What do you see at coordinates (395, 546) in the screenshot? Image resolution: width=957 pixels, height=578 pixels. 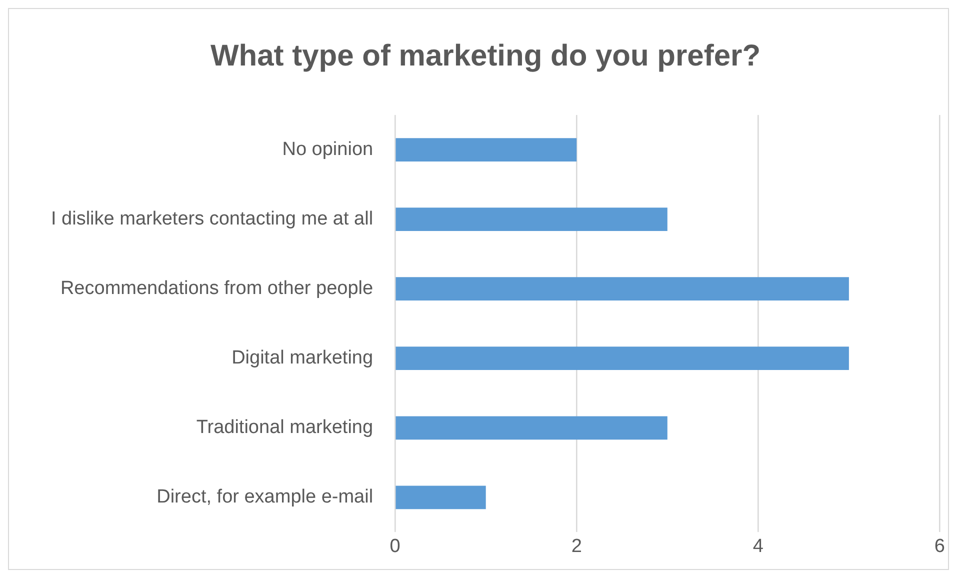 I see `x-tick-label: 0` at bounding box center [395, 546].